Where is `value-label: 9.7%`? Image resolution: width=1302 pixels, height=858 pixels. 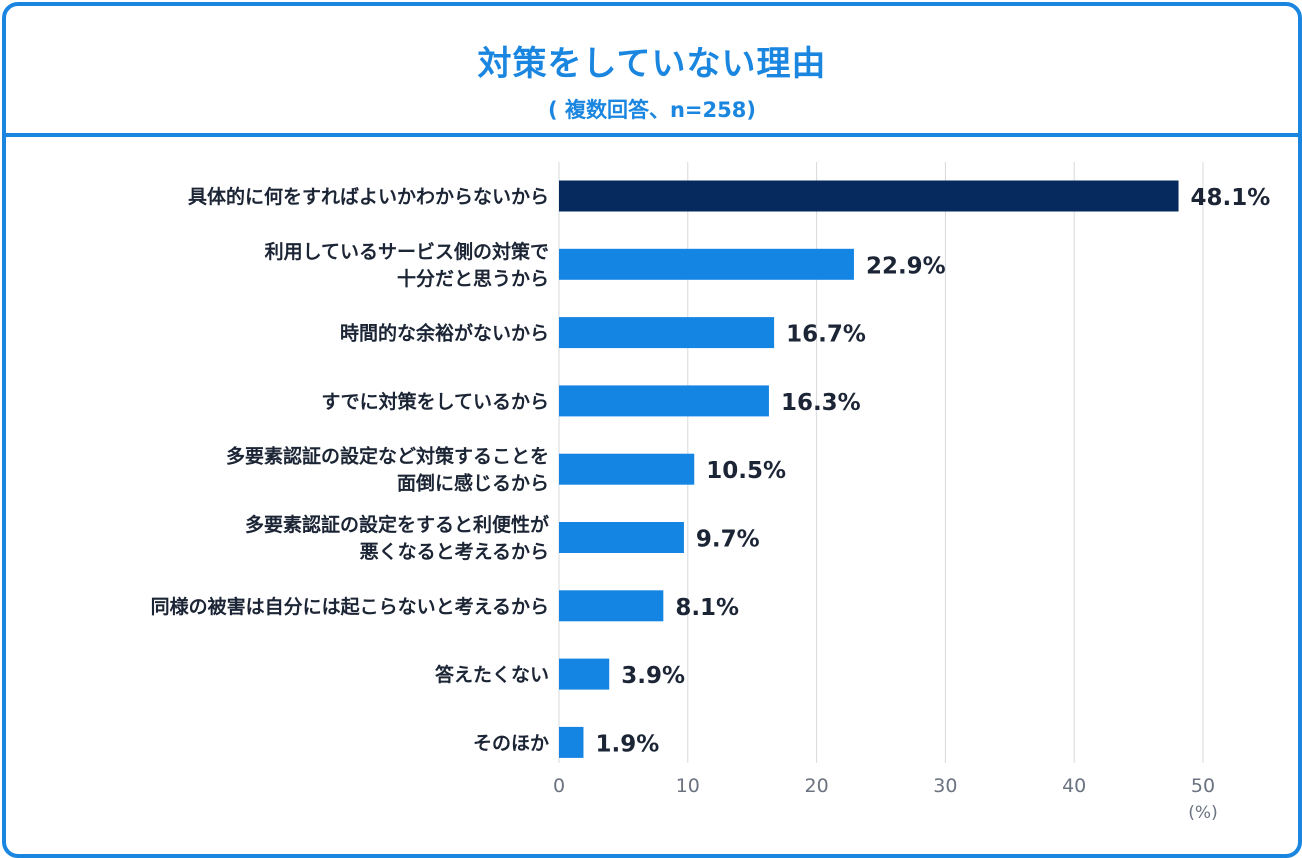
value-label: 9.7% is located at coordinates (728, 540).